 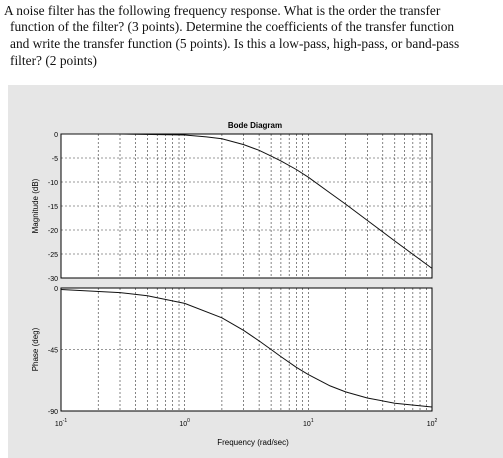 I want to click on mag-ytick-label: -25, so click(x=53, y=255).